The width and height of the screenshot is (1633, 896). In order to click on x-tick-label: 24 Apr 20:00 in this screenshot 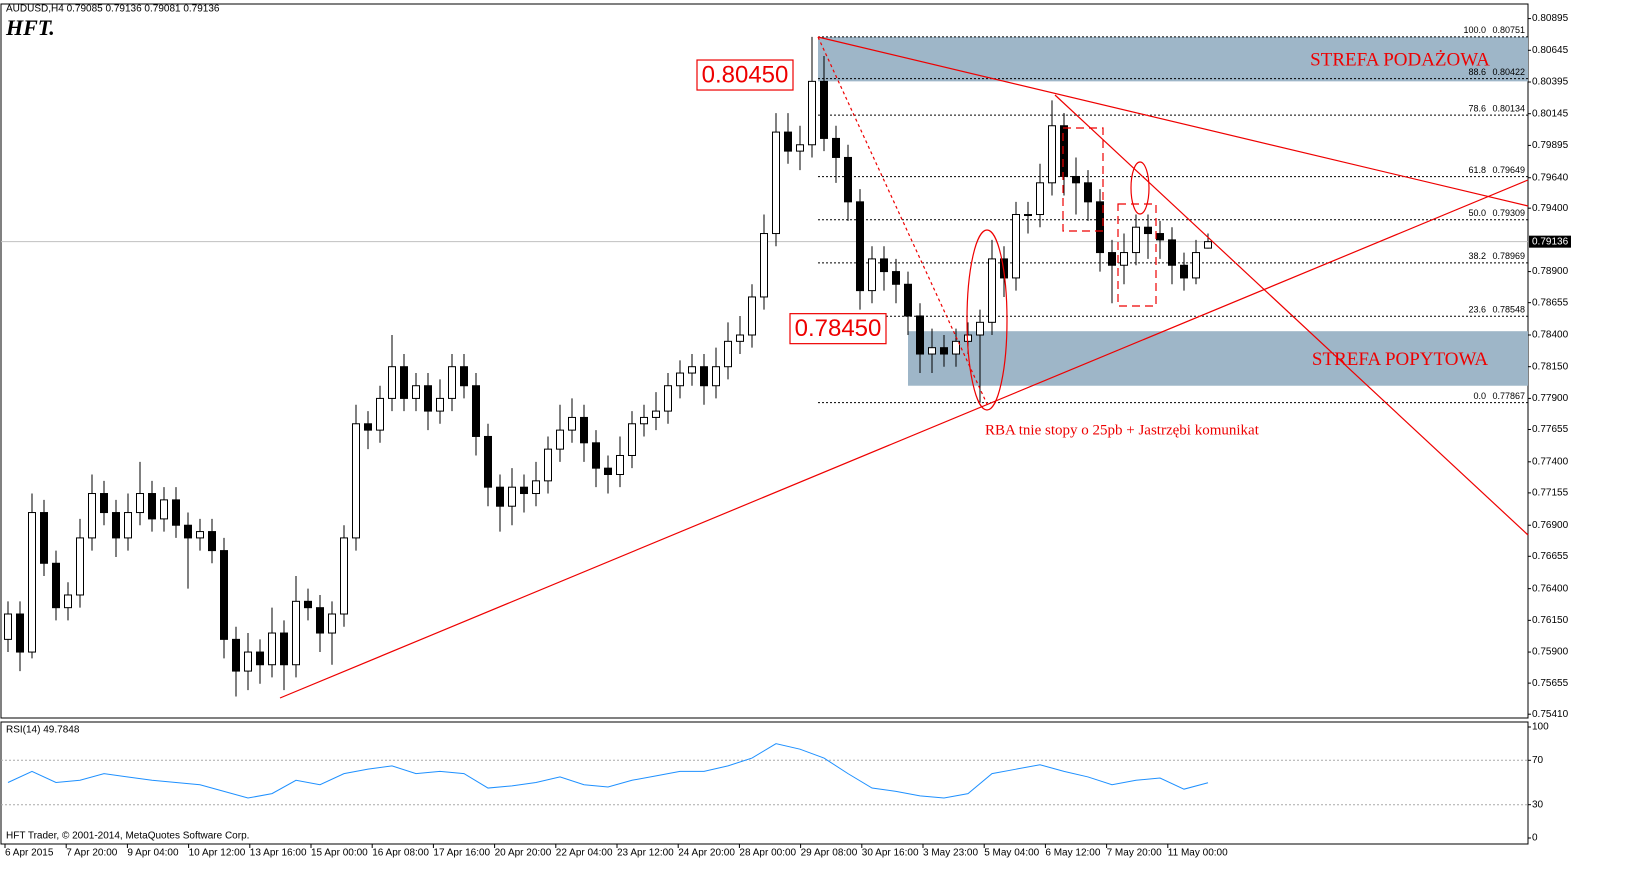, I will do `click(706, 853)`.